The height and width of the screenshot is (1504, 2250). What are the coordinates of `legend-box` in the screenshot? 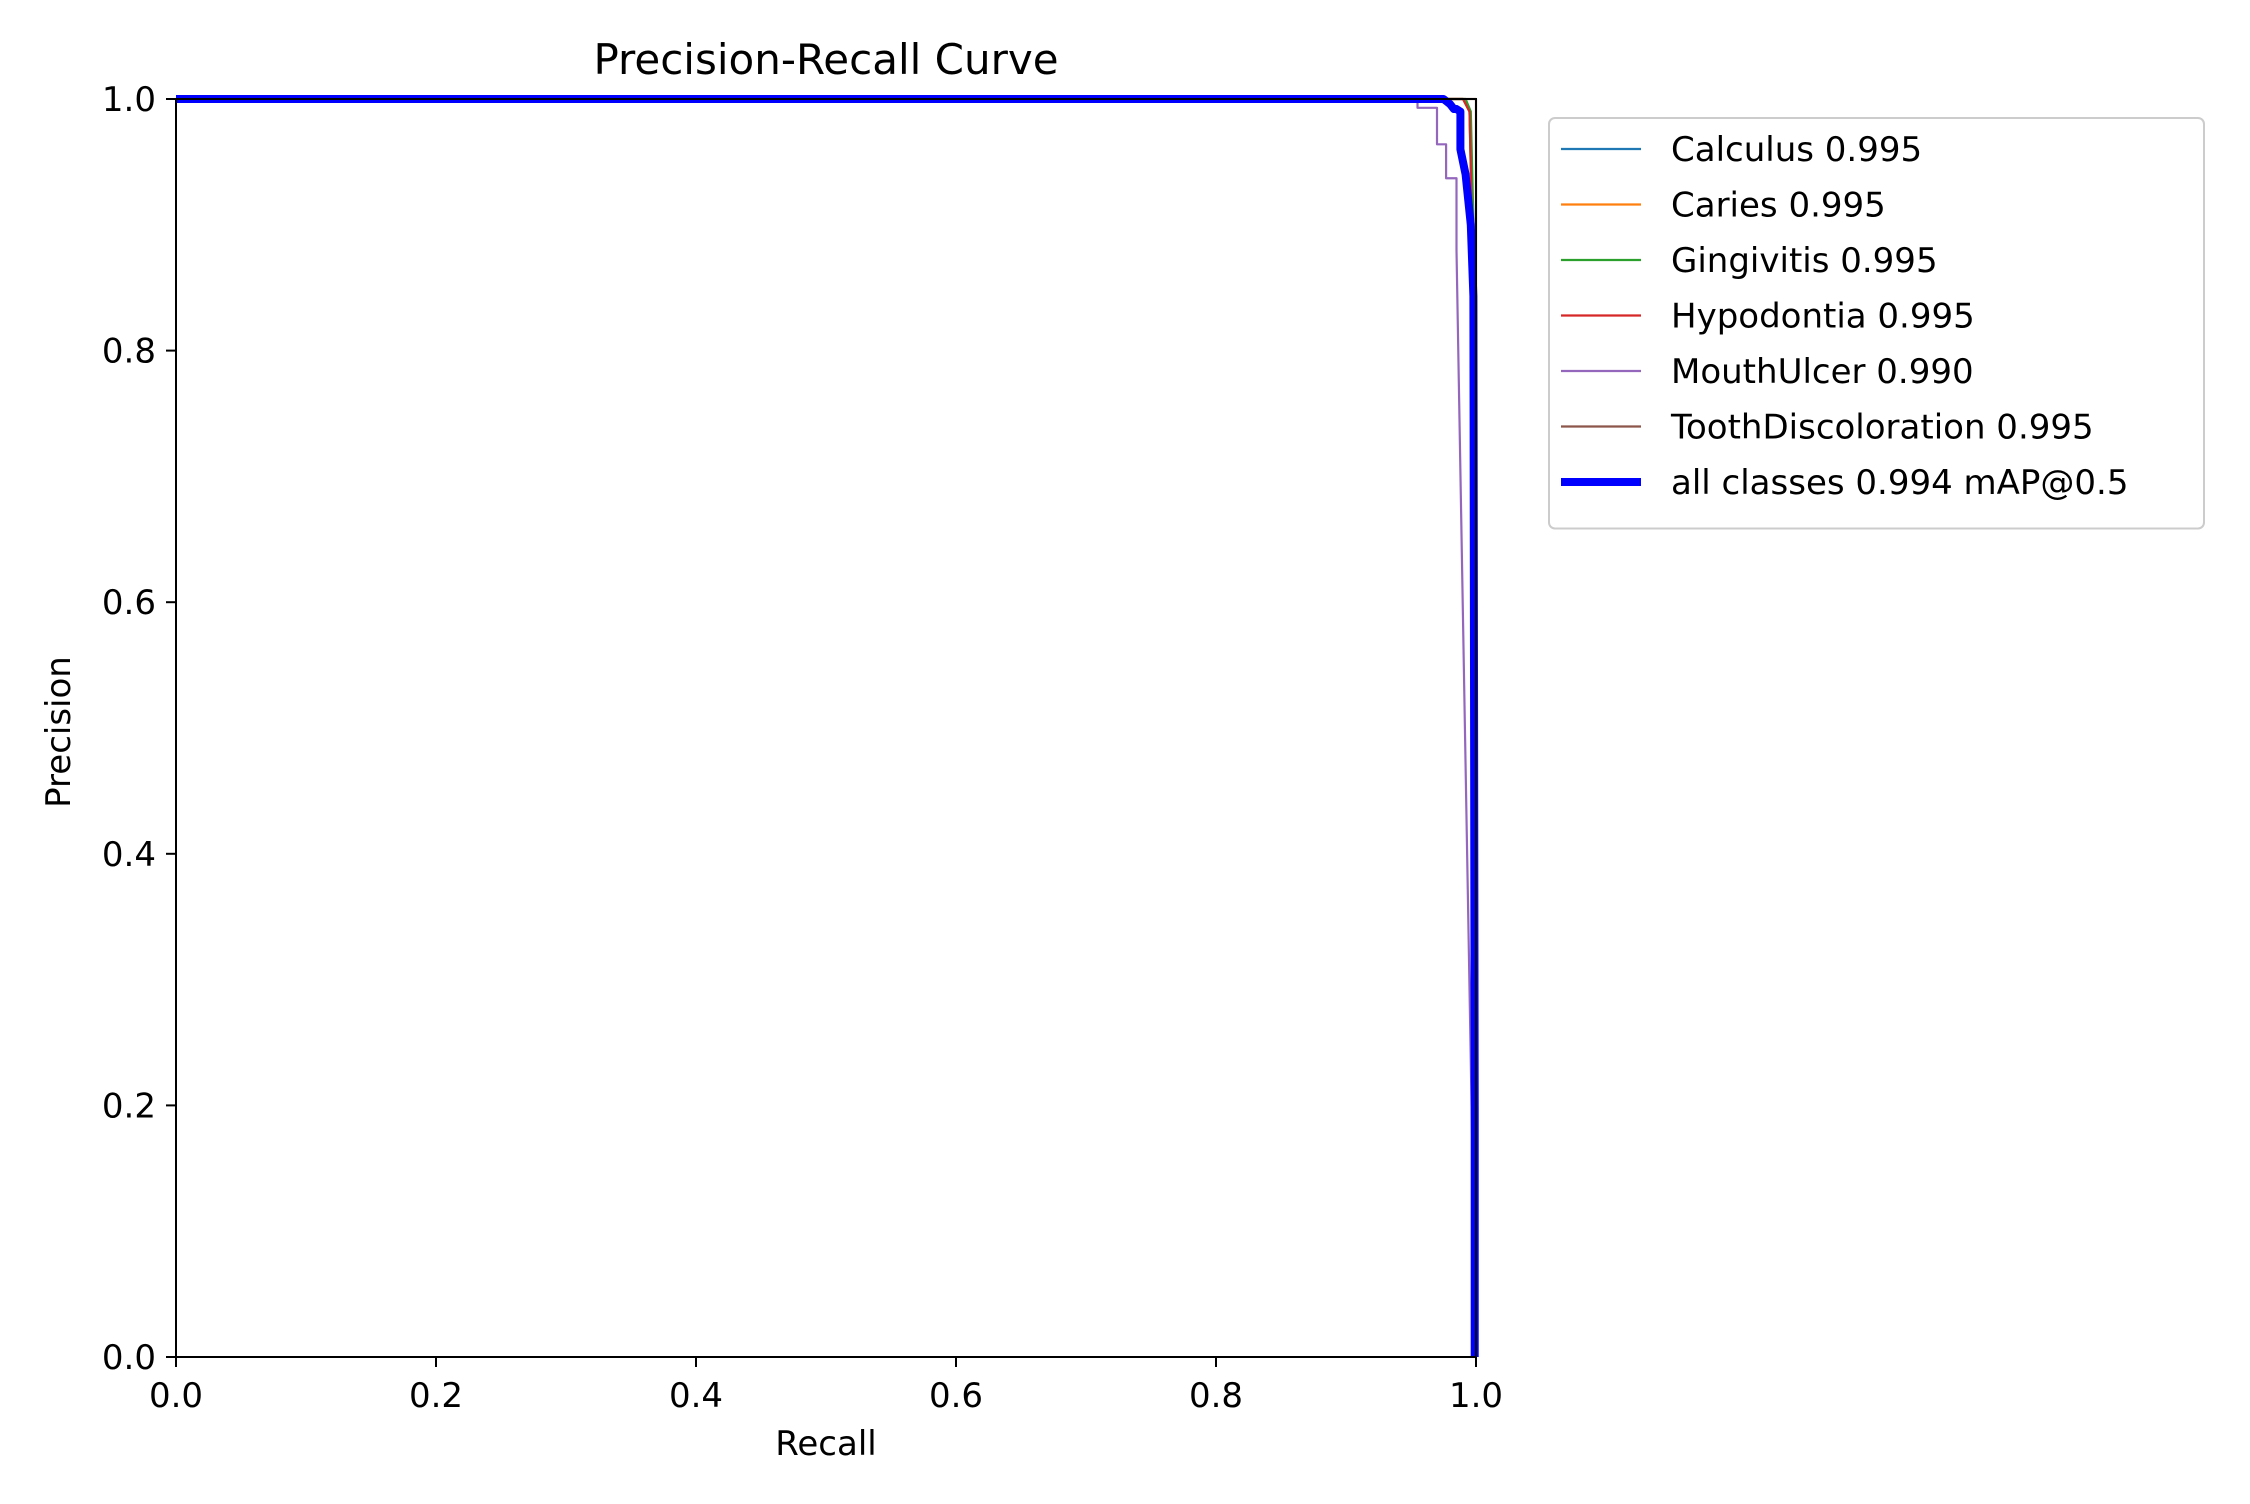 It's located at (1876, 323).